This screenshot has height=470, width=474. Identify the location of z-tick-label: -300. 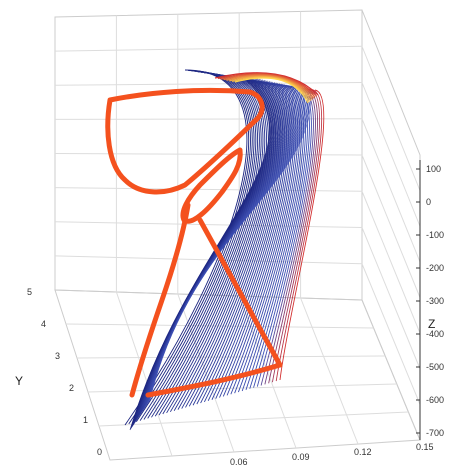
(435, 301).